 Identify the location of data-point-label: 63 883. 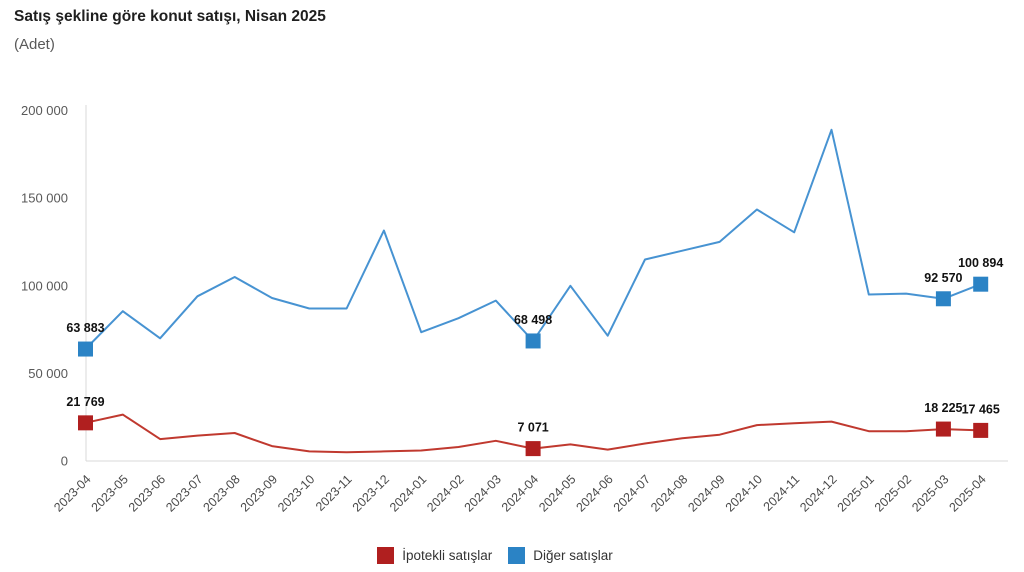
(85, 328).